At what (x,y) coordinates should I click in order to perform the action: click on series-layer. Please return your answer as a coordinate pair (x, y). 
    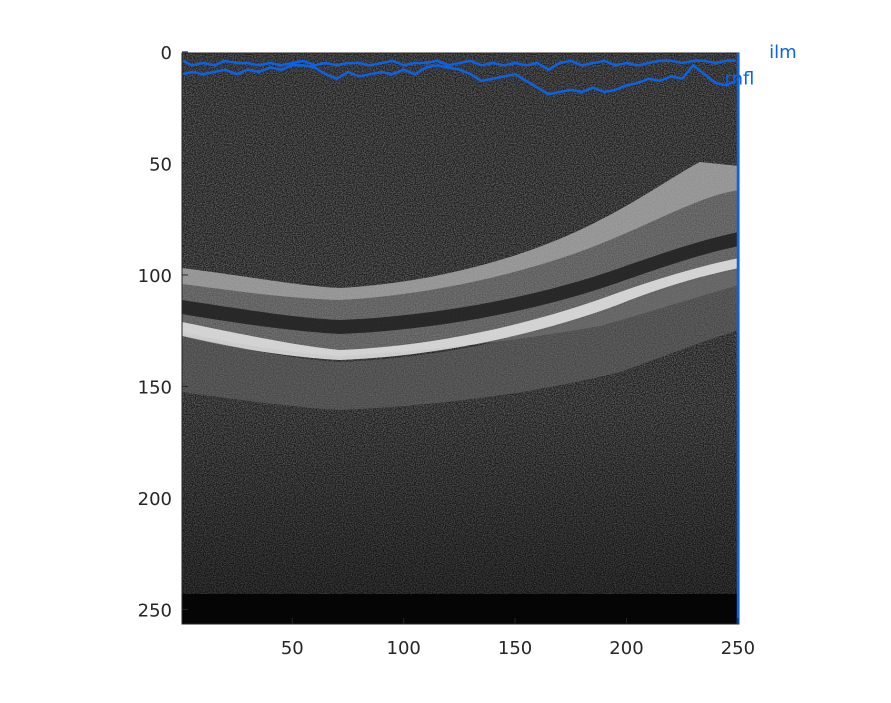
    Looking at the image, I should click on (459, 77).